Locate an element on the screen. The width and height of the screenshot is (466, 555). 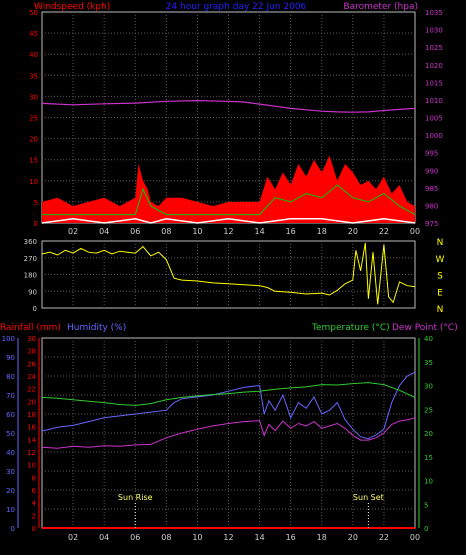
humidity-y-tick: 50 is located at coordinates (10, 434).